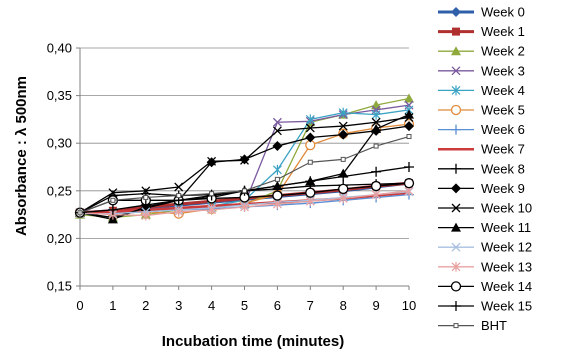  I want to click on legend-label: Week 8, so click(503, 168).